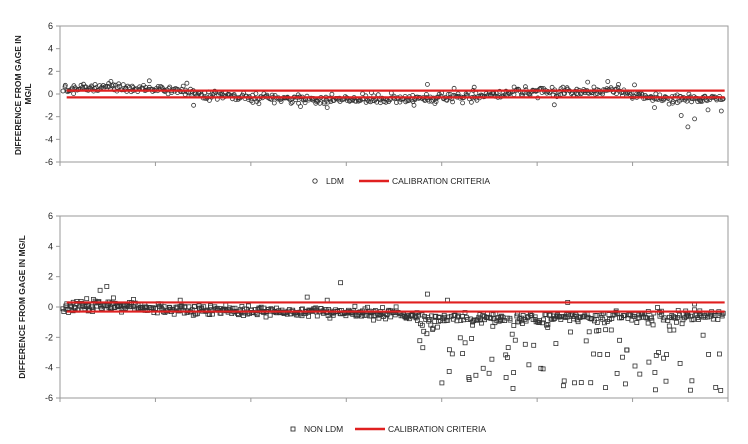  What do you see at coordinates (441, 181) in the screenshot?
I see `legend-criteria-label: CALIBRATION CRITERIA` at bounding box center [441, 181].